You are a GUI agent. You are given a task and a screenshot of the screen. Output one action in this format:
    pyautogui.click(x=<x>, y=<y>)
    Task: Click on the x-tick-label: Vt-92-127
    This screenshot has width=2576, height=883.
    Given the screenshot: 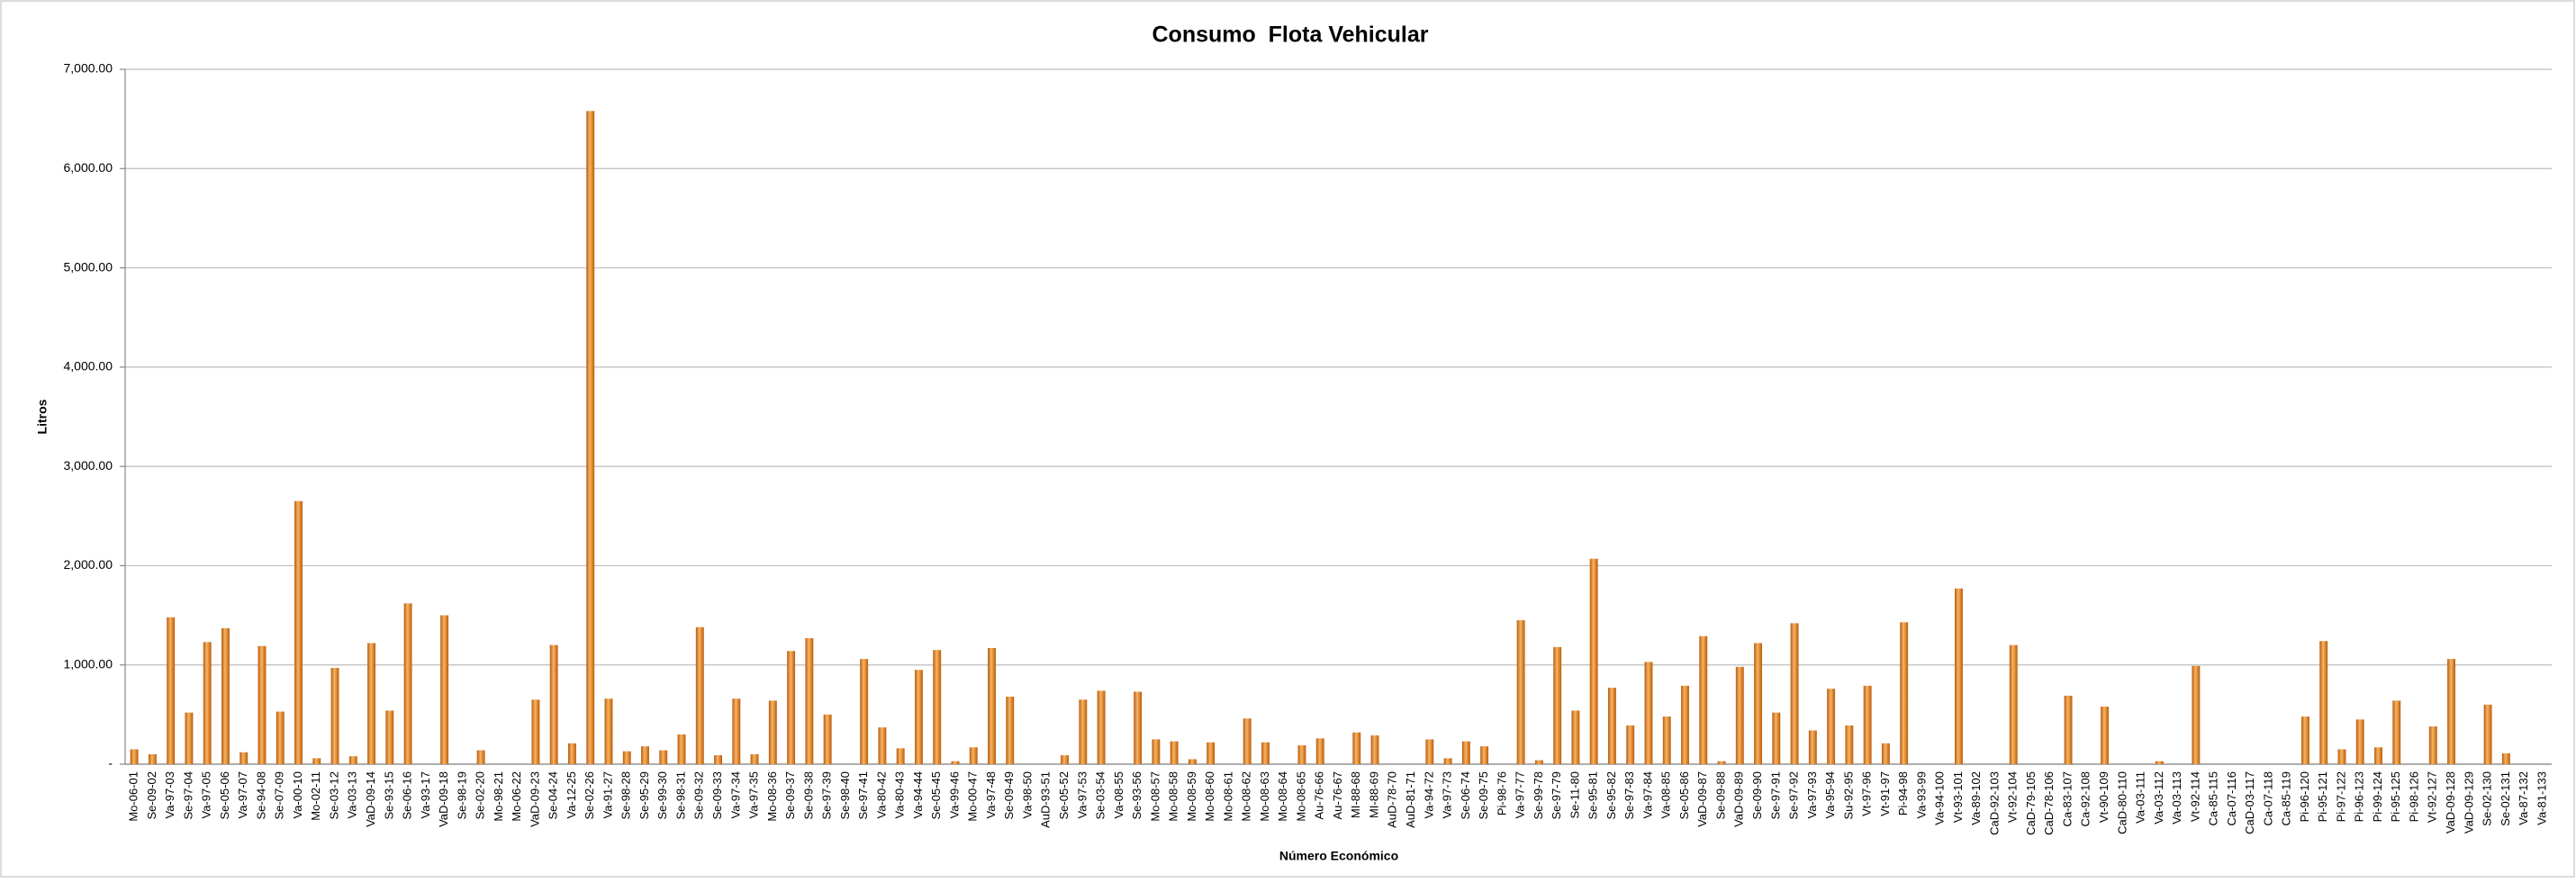 What is the action you would take?
    pyautogui.click(x=2432, y=797)
    